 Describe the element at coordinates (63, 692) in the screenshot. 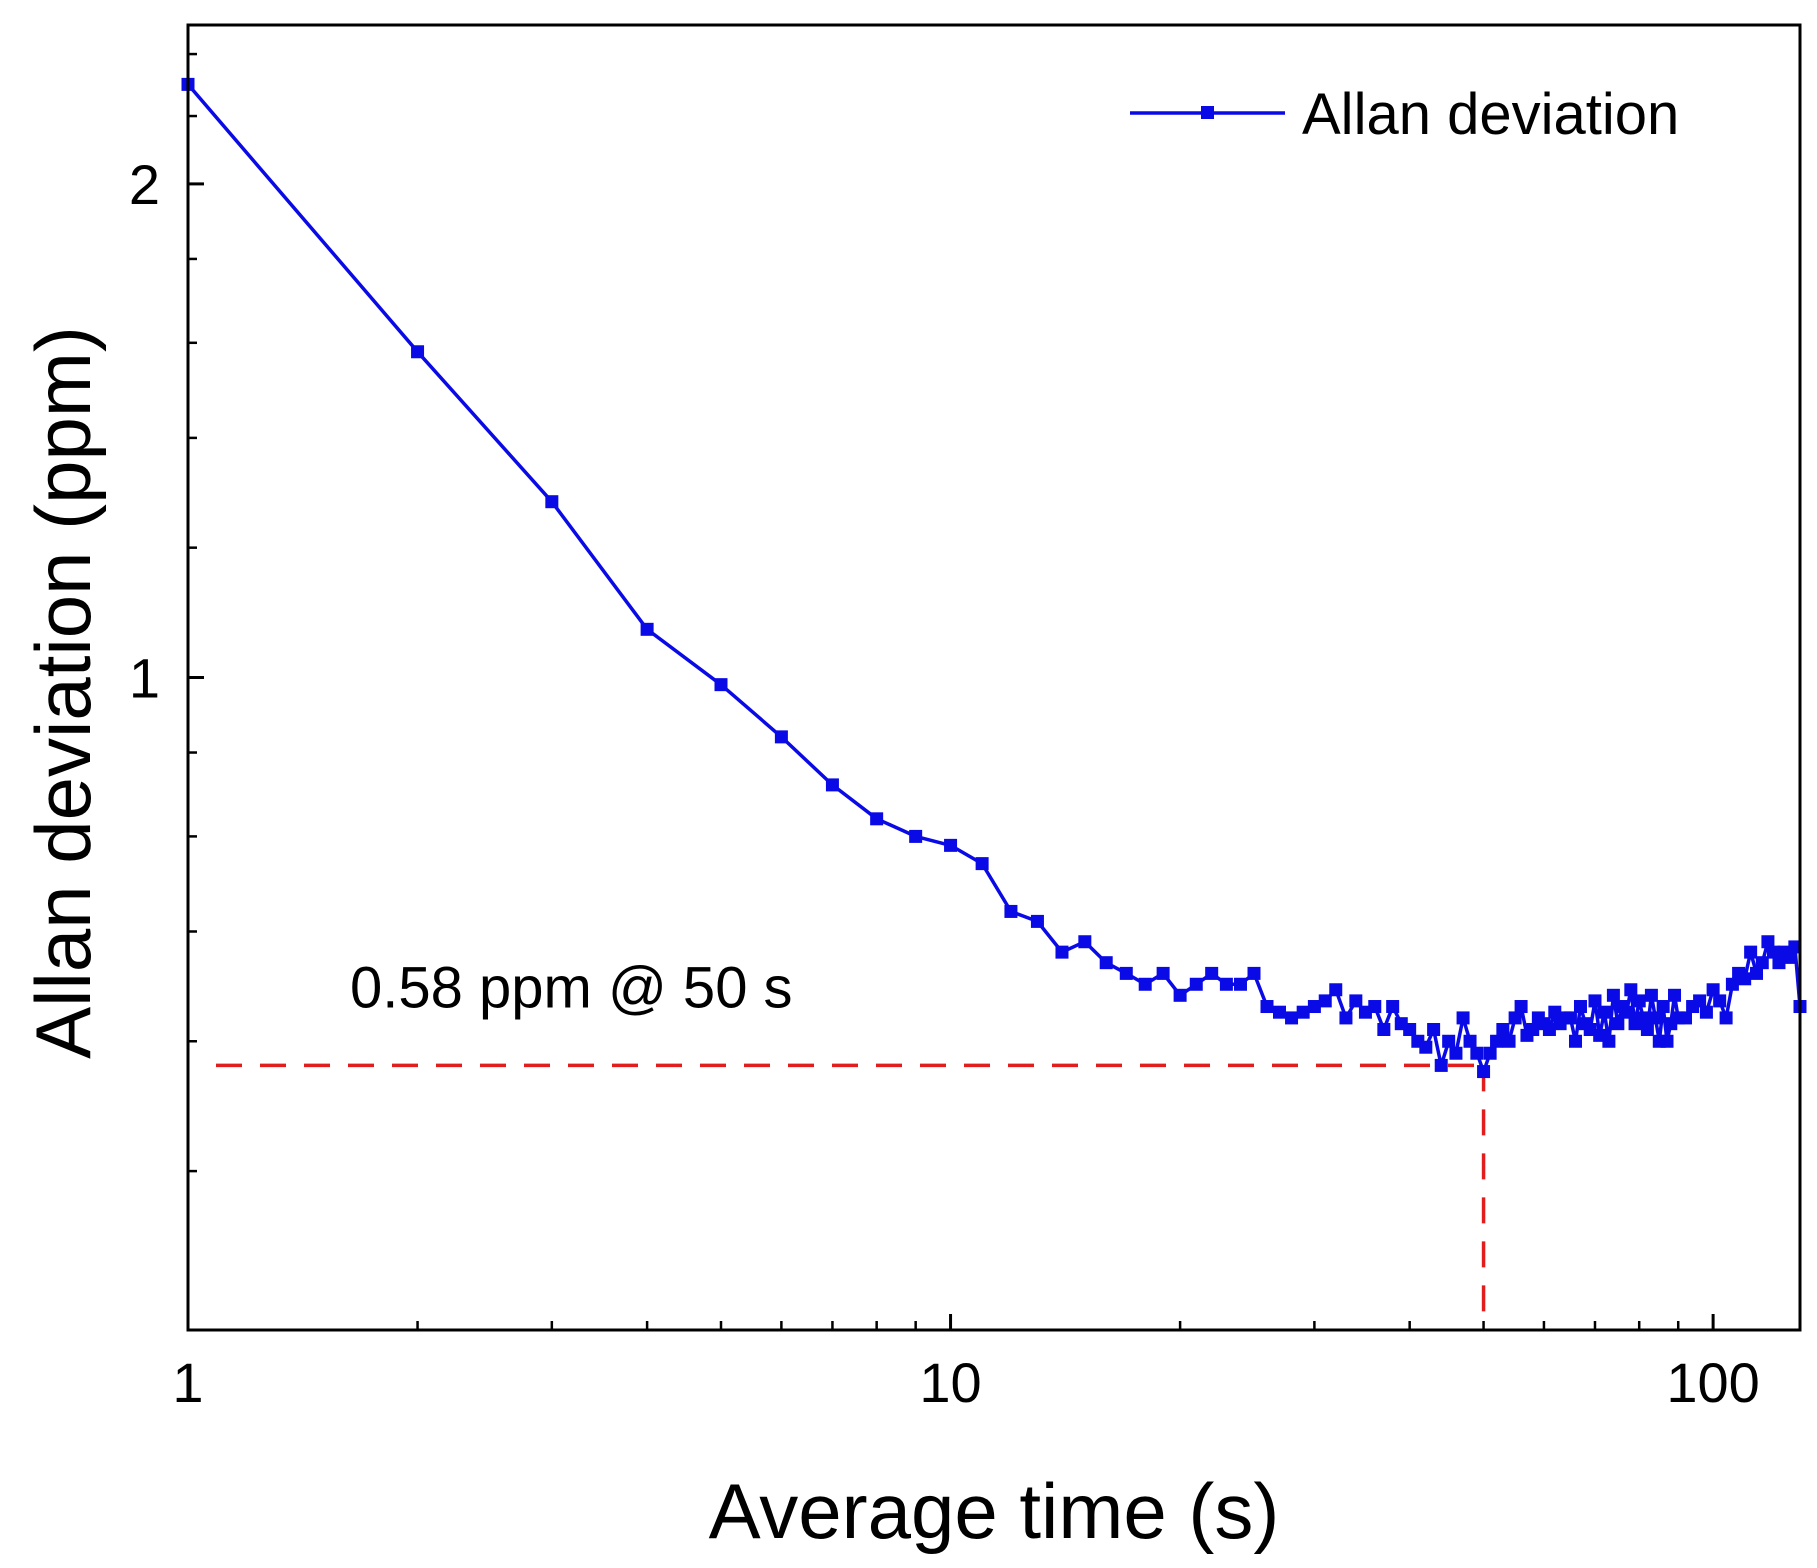

I see `y-axis-title: Allan deviation (ppm)` at that location.